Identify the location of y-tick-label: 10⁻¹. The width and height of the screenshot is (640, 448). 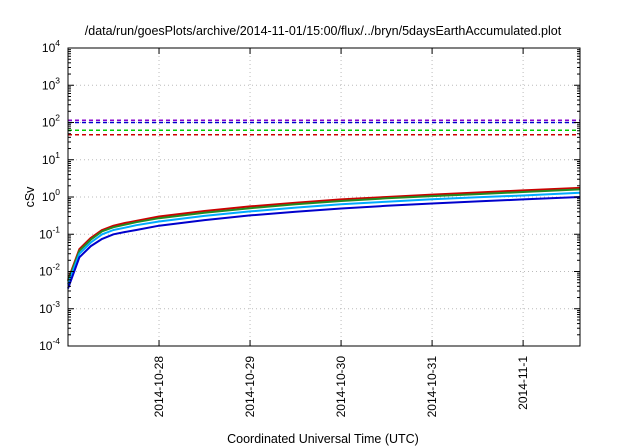
(49, 232).